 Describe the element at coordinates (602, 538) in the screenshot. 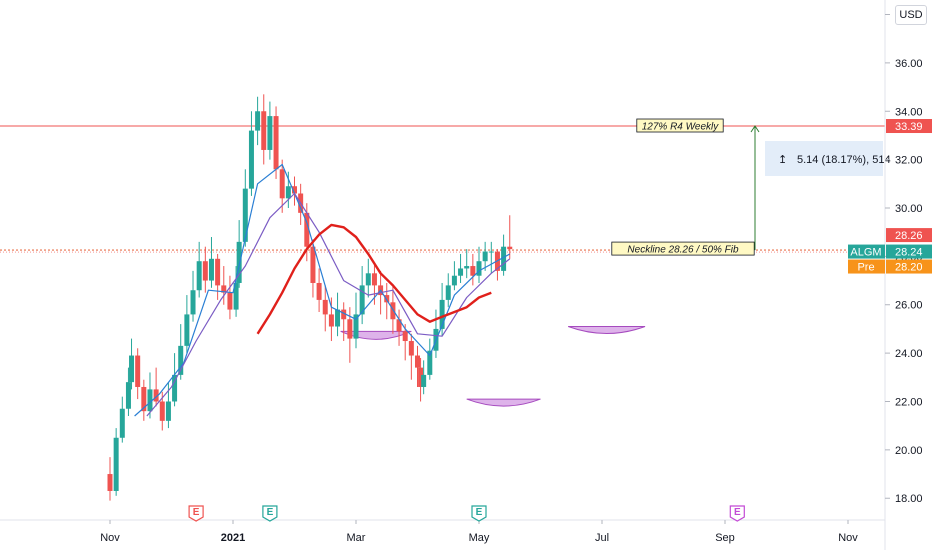

I see `x-tick-label: Jul` at that location.